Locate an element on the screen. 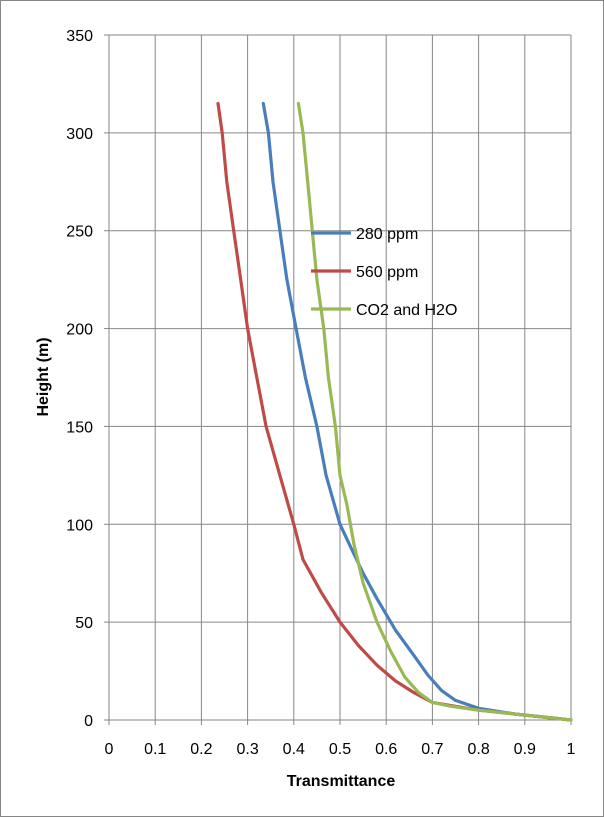 The width and height of the screenshot is (604, 817). legend-label: CO2 and H2O is located at coordinates (406, 310).